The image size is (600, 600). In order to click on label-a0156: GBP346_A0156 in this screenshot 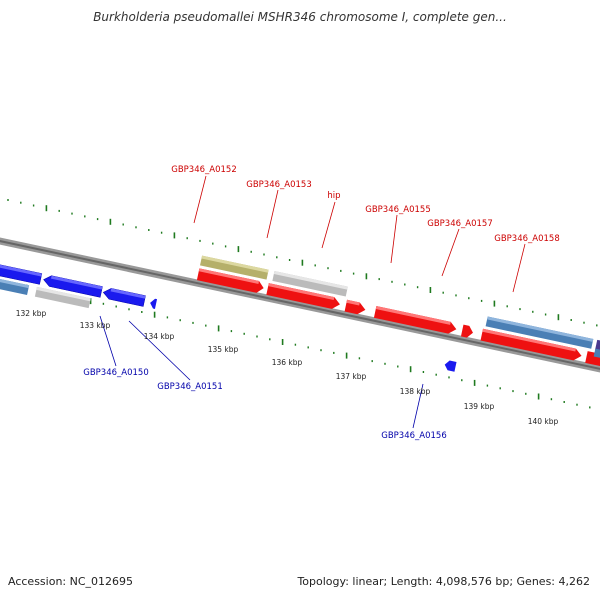, I will do `click(413, 436)`.